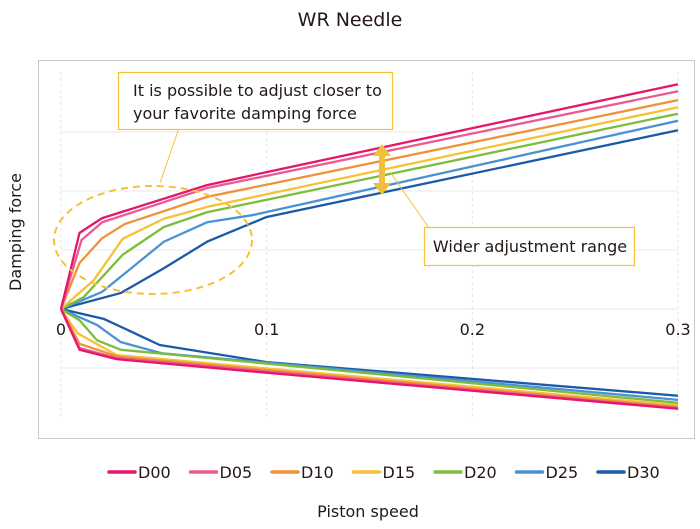 Image resolution: width=700 pixels, height=529 pixels. Describe the element at coordinates (153, 240) in the screenshot. I see `highlight-ellipse` at that location.